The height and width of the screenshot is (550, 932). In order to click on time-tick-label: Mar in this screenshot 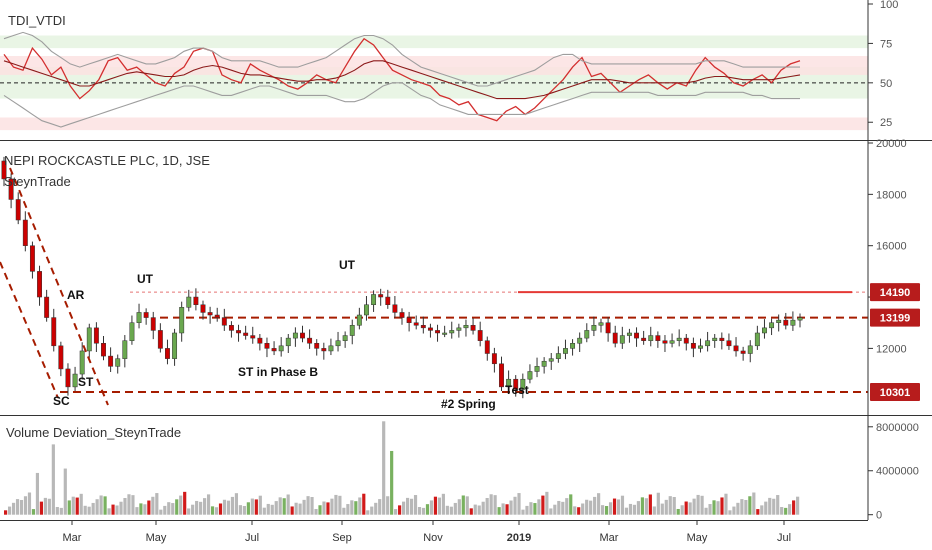, I will do `click(72, 538)`.